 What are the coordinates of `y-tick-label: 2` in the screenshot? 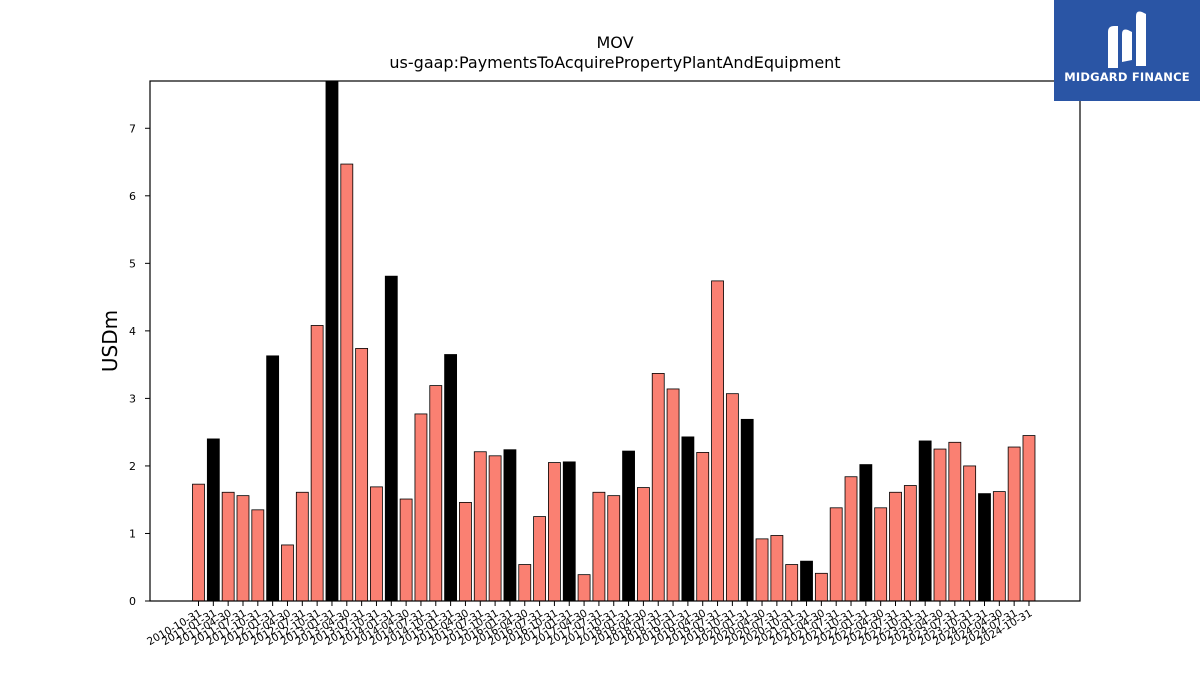 It's located at (132, 466).